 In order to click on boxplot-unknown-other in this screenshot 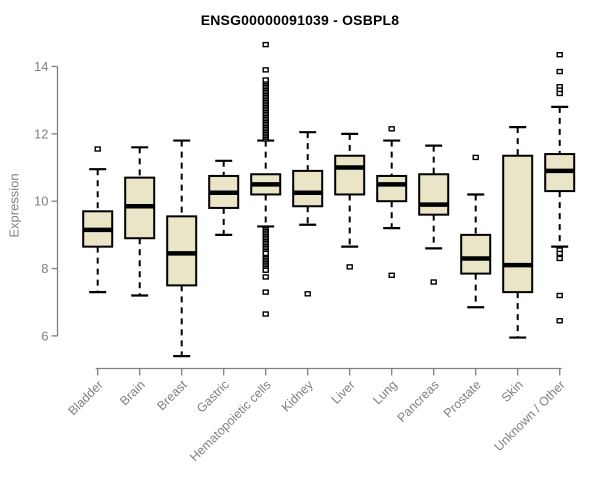, I will do `click(560, 188)`.